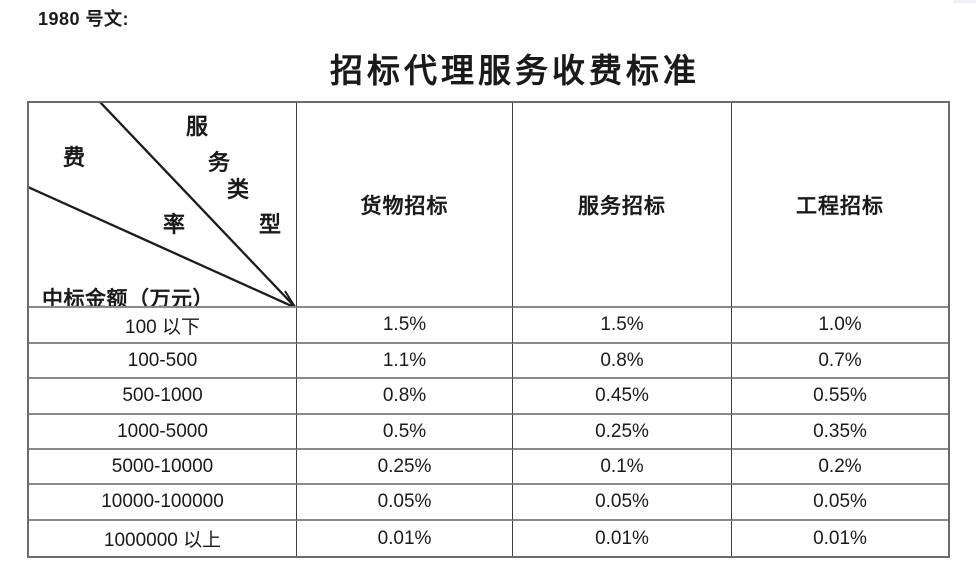  Describe the element at coordinates (128, 297) in the screenshot. I see `corner-amount-label: 中标金额（万元）` at that location.